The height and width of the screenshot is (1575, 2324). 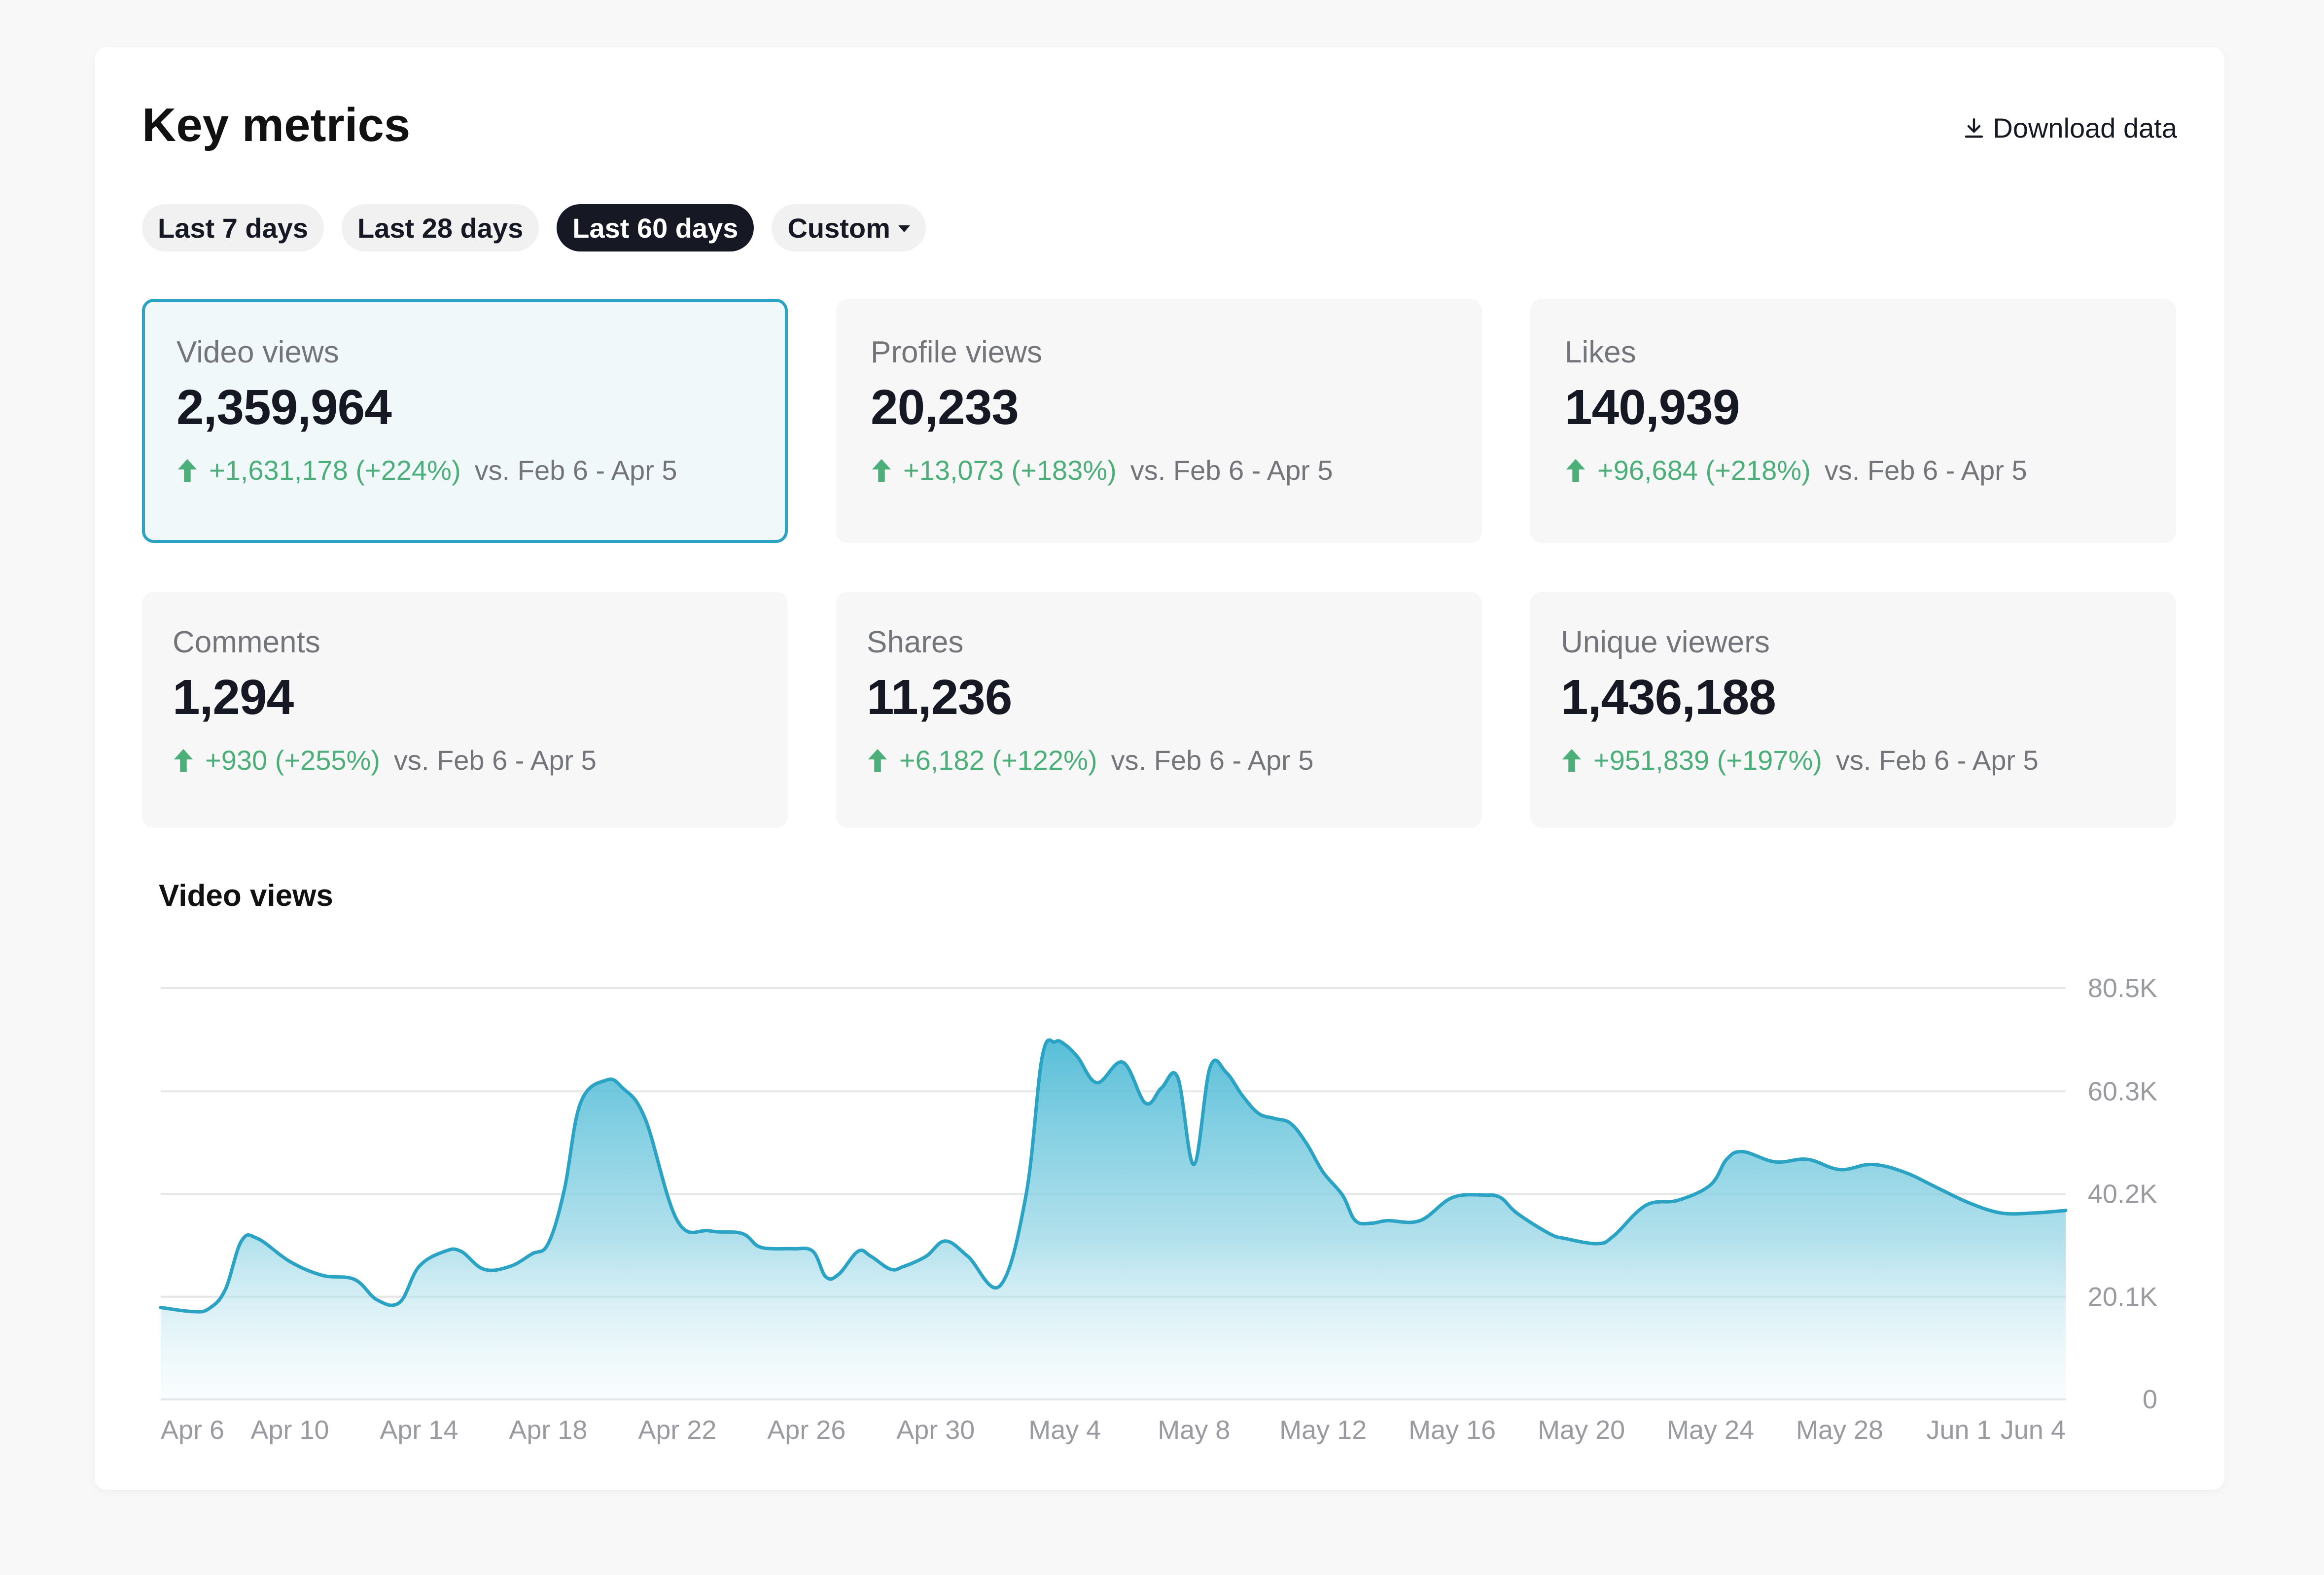 What do you see at coordinates (1974, 128) in the screenshot?
I see `download-icon` at bounding box center [1974, 128].